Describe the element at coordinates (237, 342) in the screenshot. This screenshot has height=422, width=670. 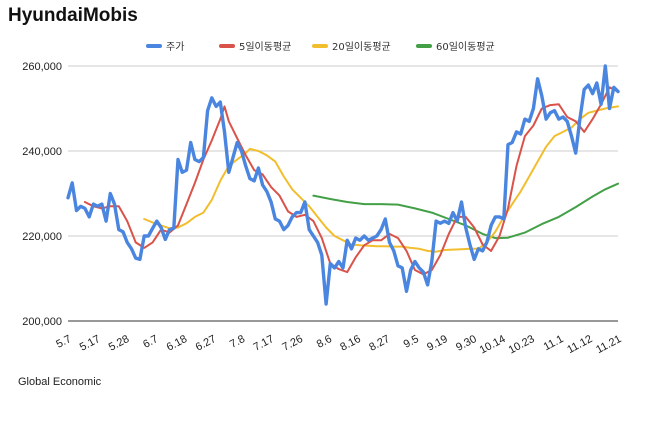
I see `x-tick-label: 7.8` at that location.